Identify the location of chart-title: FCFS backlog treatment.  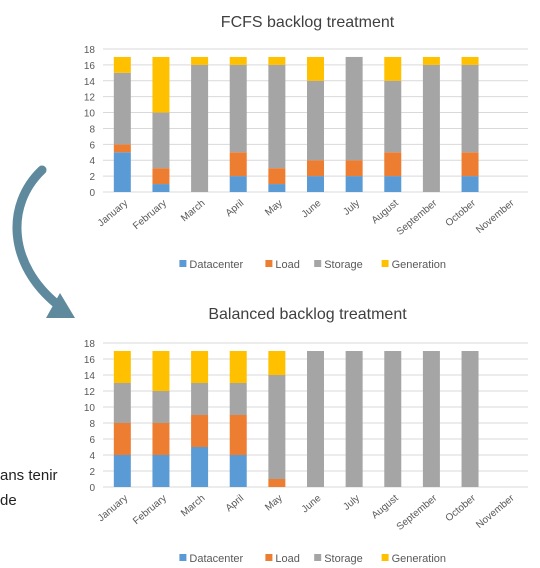
(308, 22).